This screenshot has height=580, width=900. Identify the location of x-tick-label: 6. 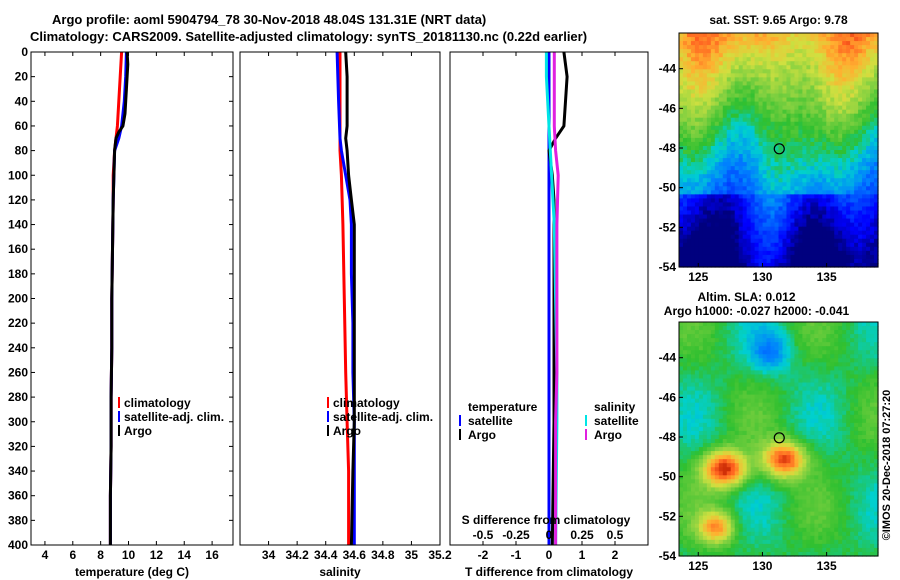
(72, 555).